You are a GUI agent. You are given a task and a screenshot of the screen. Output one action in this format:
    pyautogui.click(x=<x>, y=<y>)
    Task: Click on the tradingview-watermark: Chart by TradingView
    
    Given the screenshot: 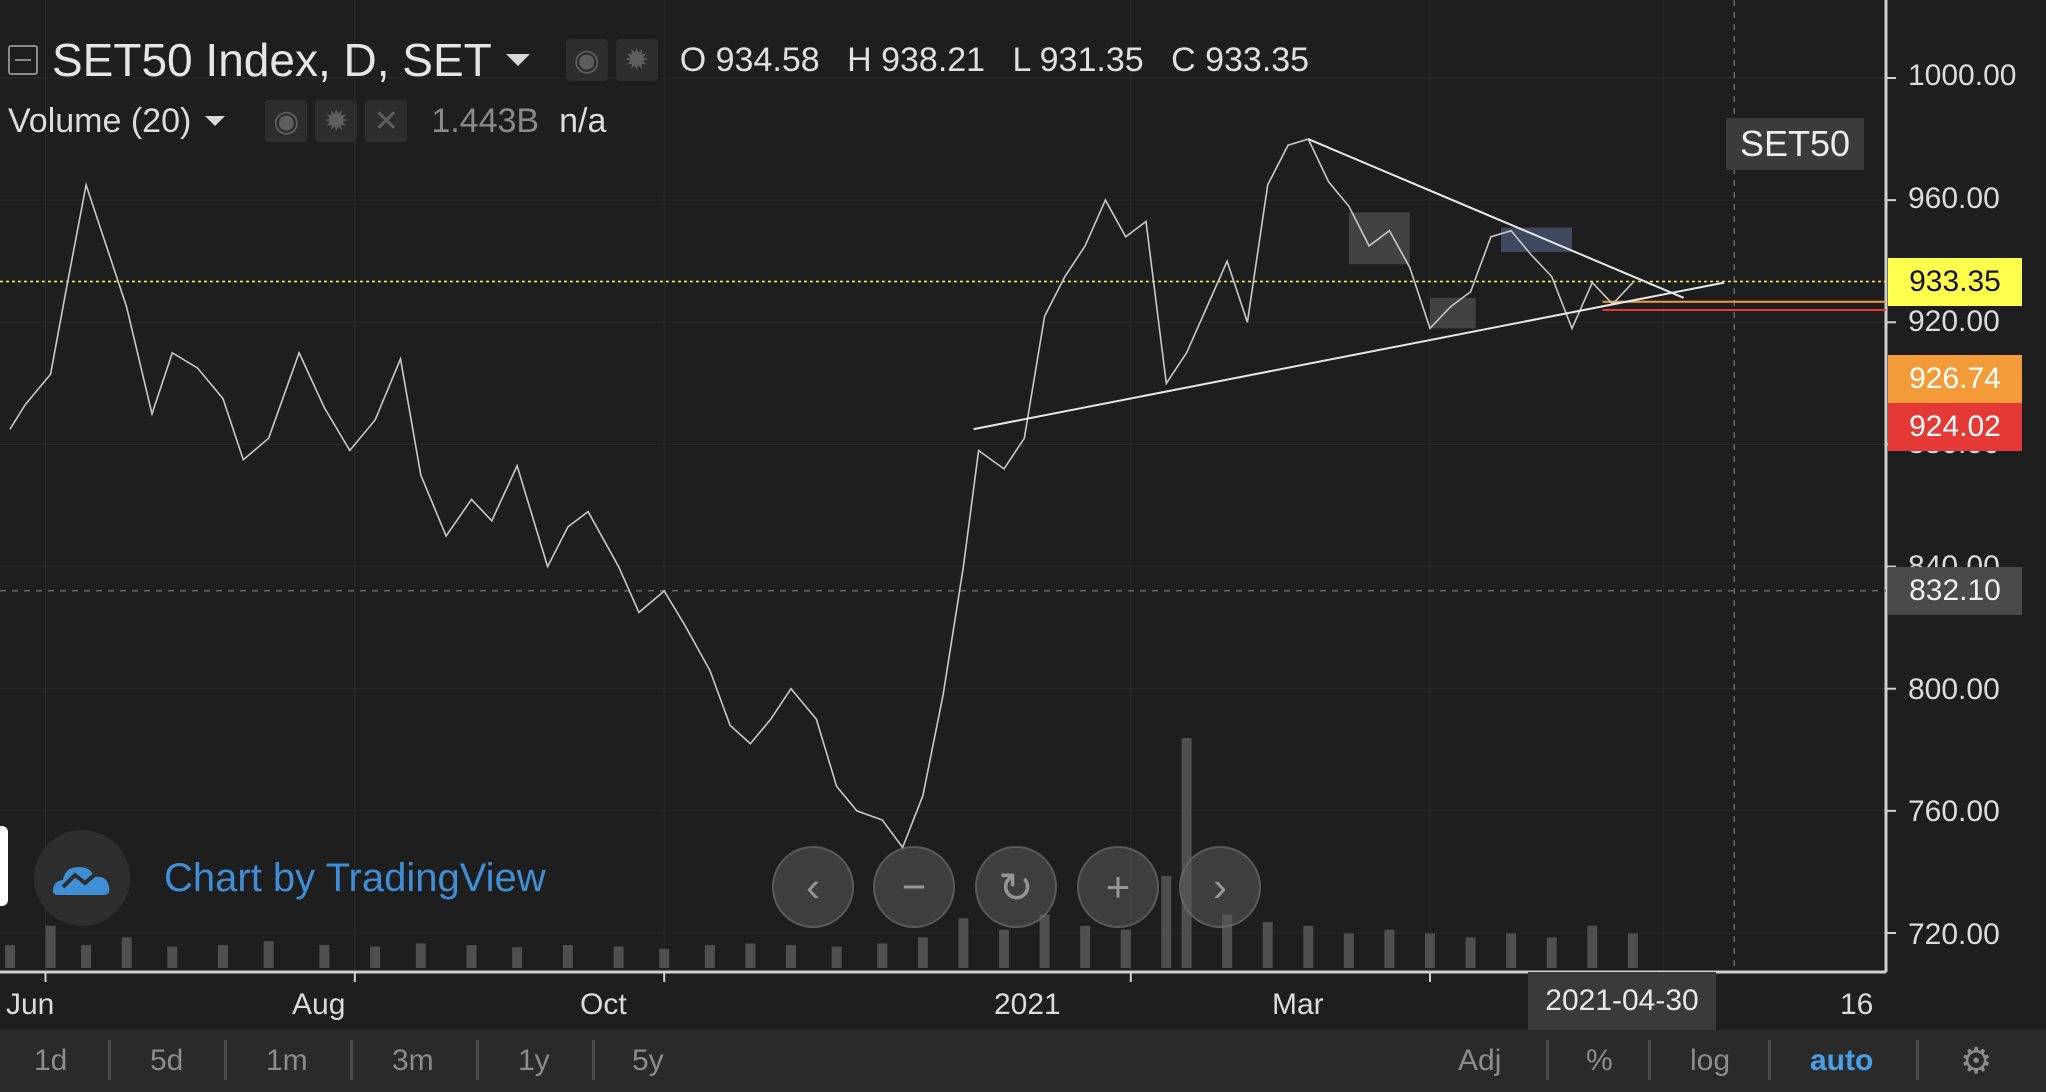 What is the action you would take?
    pyautogui.click(x=290, y=878)
    